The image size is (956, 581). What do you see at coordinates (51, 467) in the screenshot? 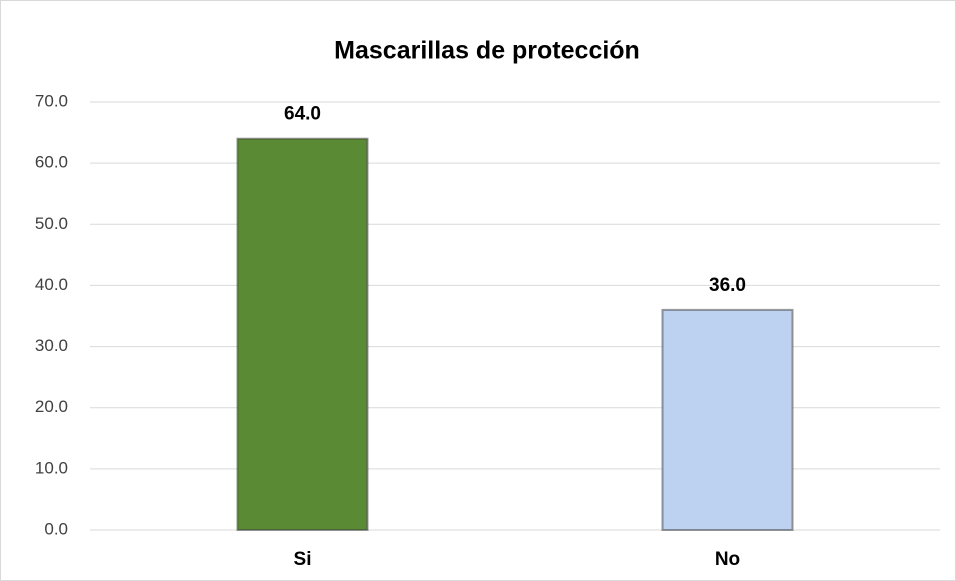
I see `y-tick-label: 10.0` at bounding box center [51, 467].